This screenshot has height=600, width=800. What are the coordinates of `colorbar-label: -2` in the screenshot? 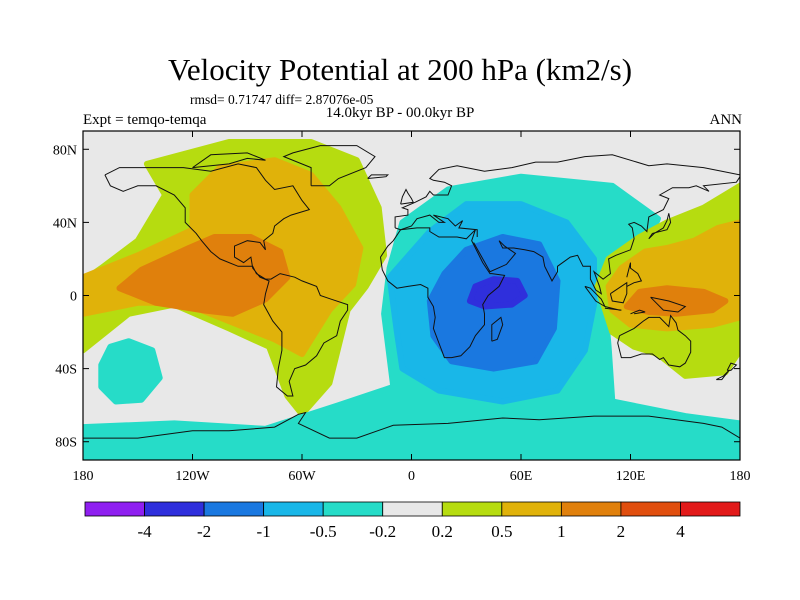 It's located at (204, 531).